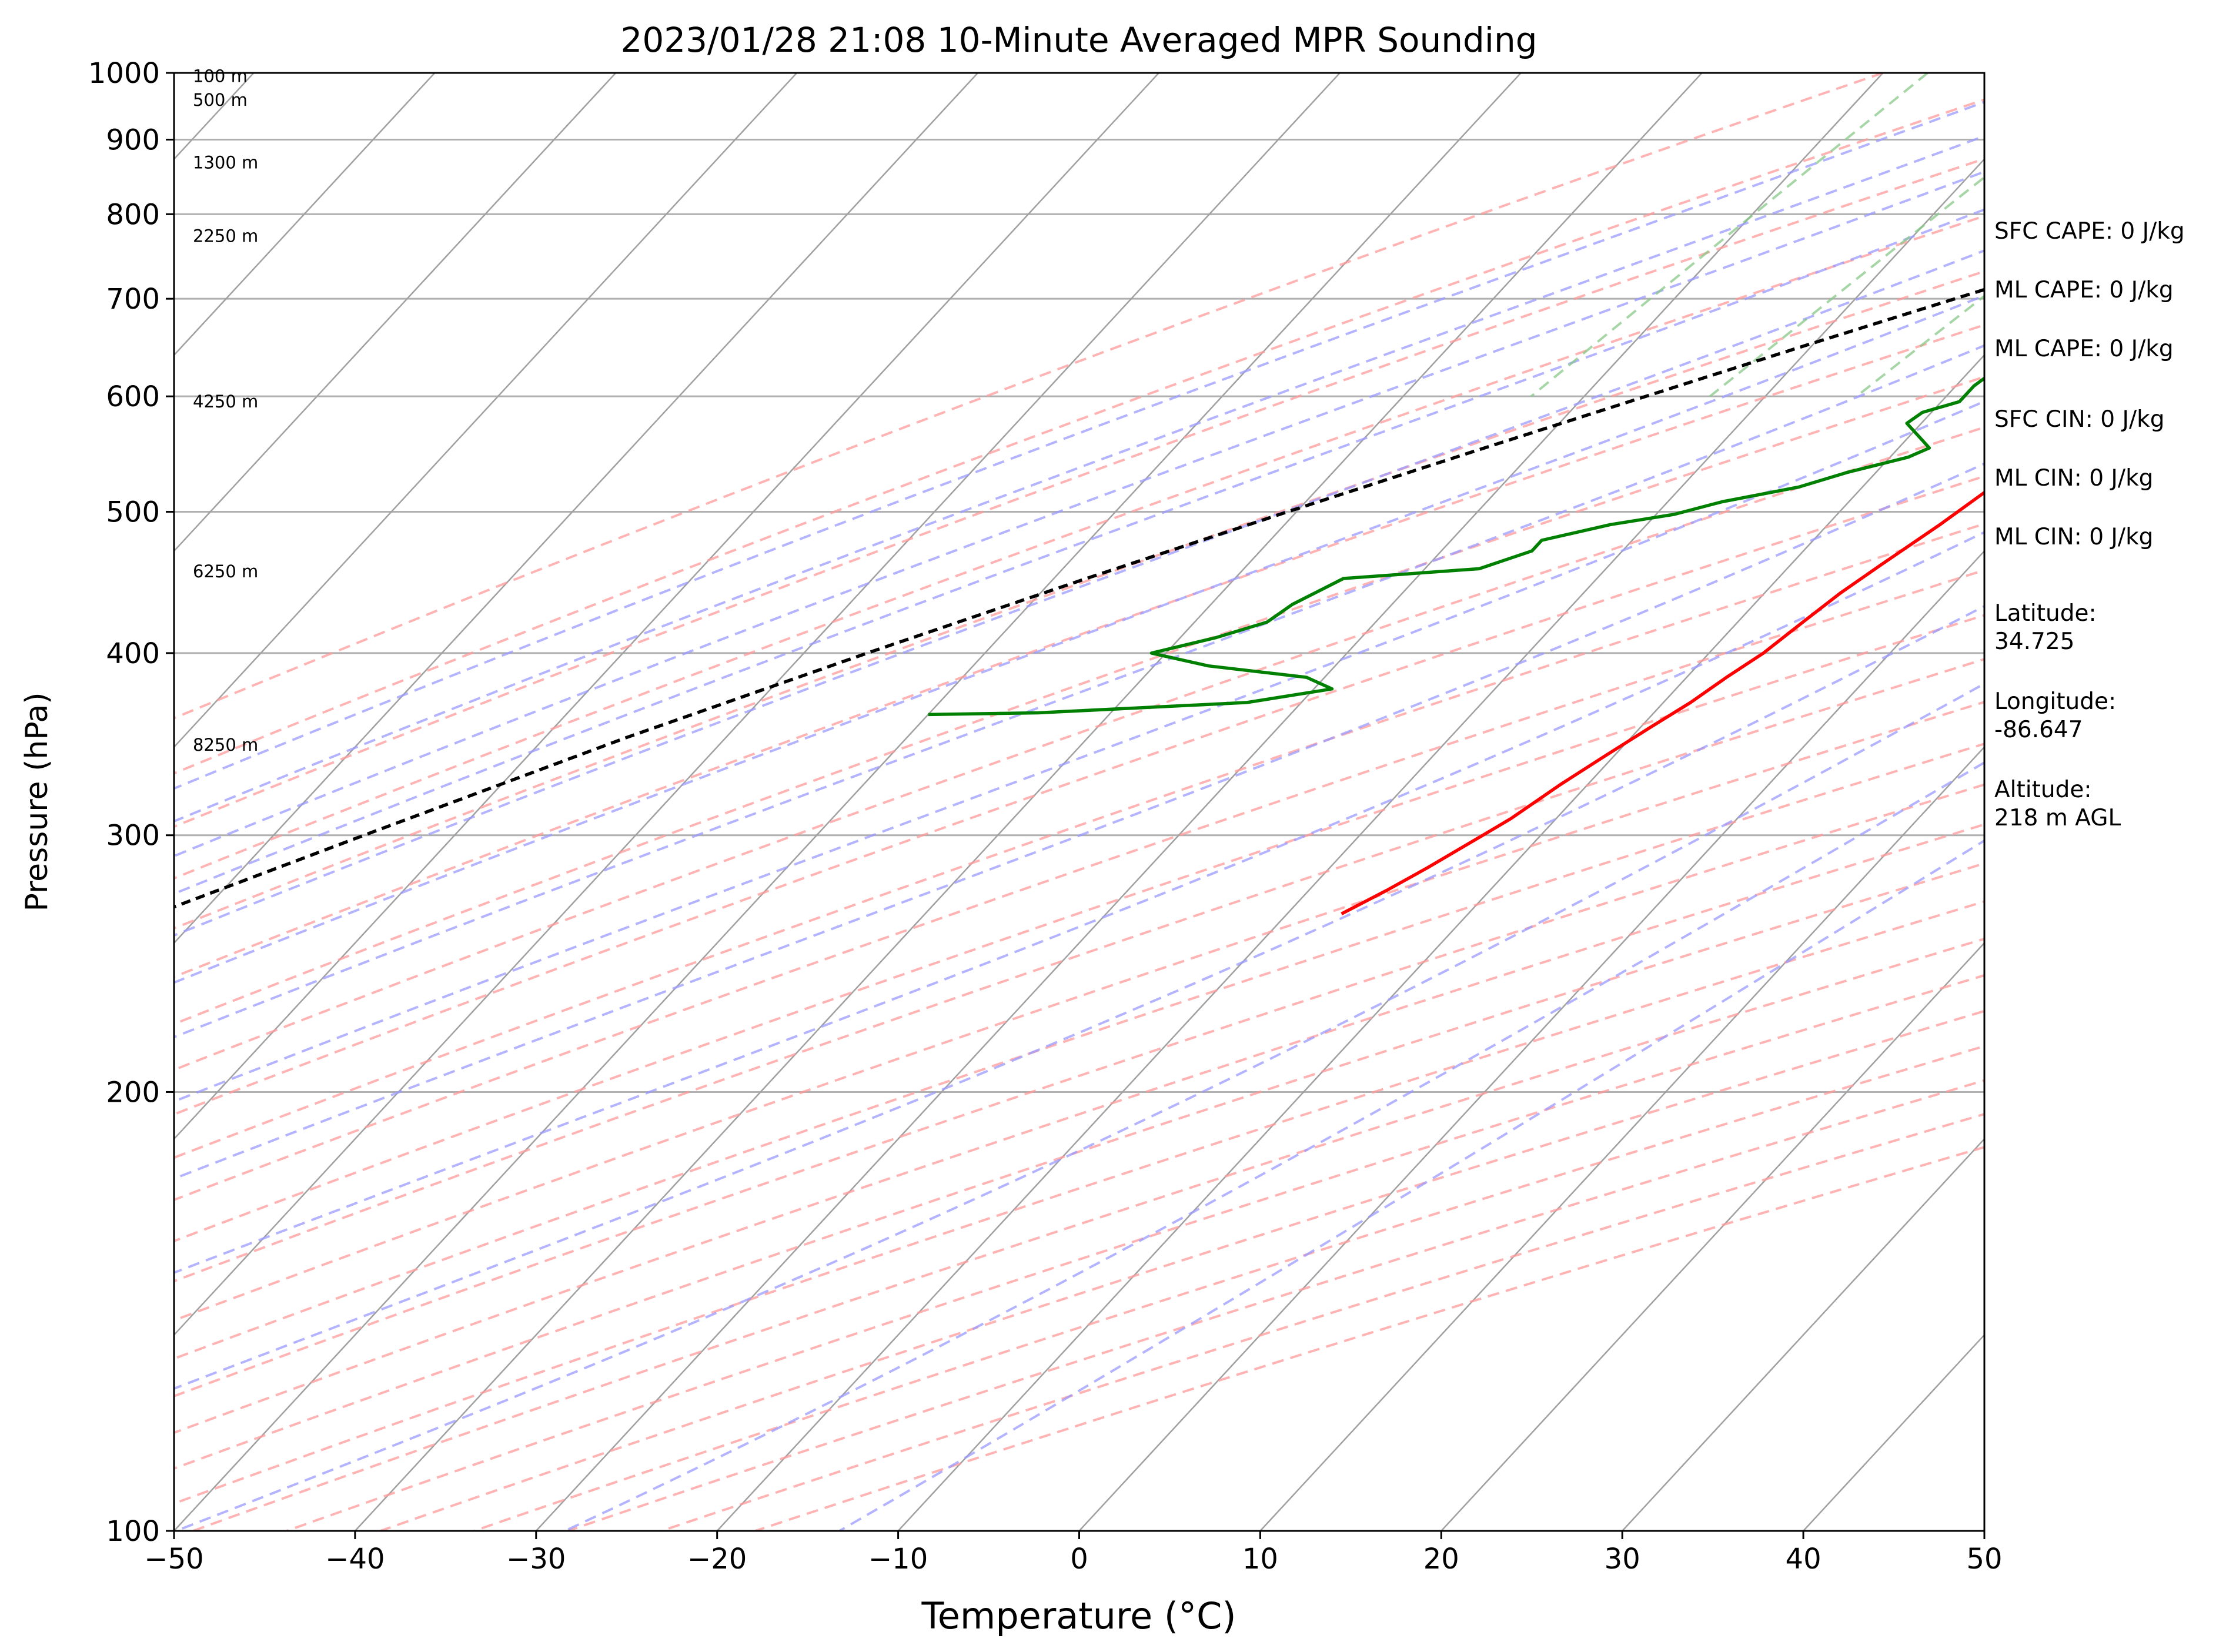 The width and height of the screenshot is (2226, 1652). Describe the element at coordinates (2089, 232) in the screenshot. I see `sfc-cape-text: SFC CAPE: 0 J/kg` at that location.